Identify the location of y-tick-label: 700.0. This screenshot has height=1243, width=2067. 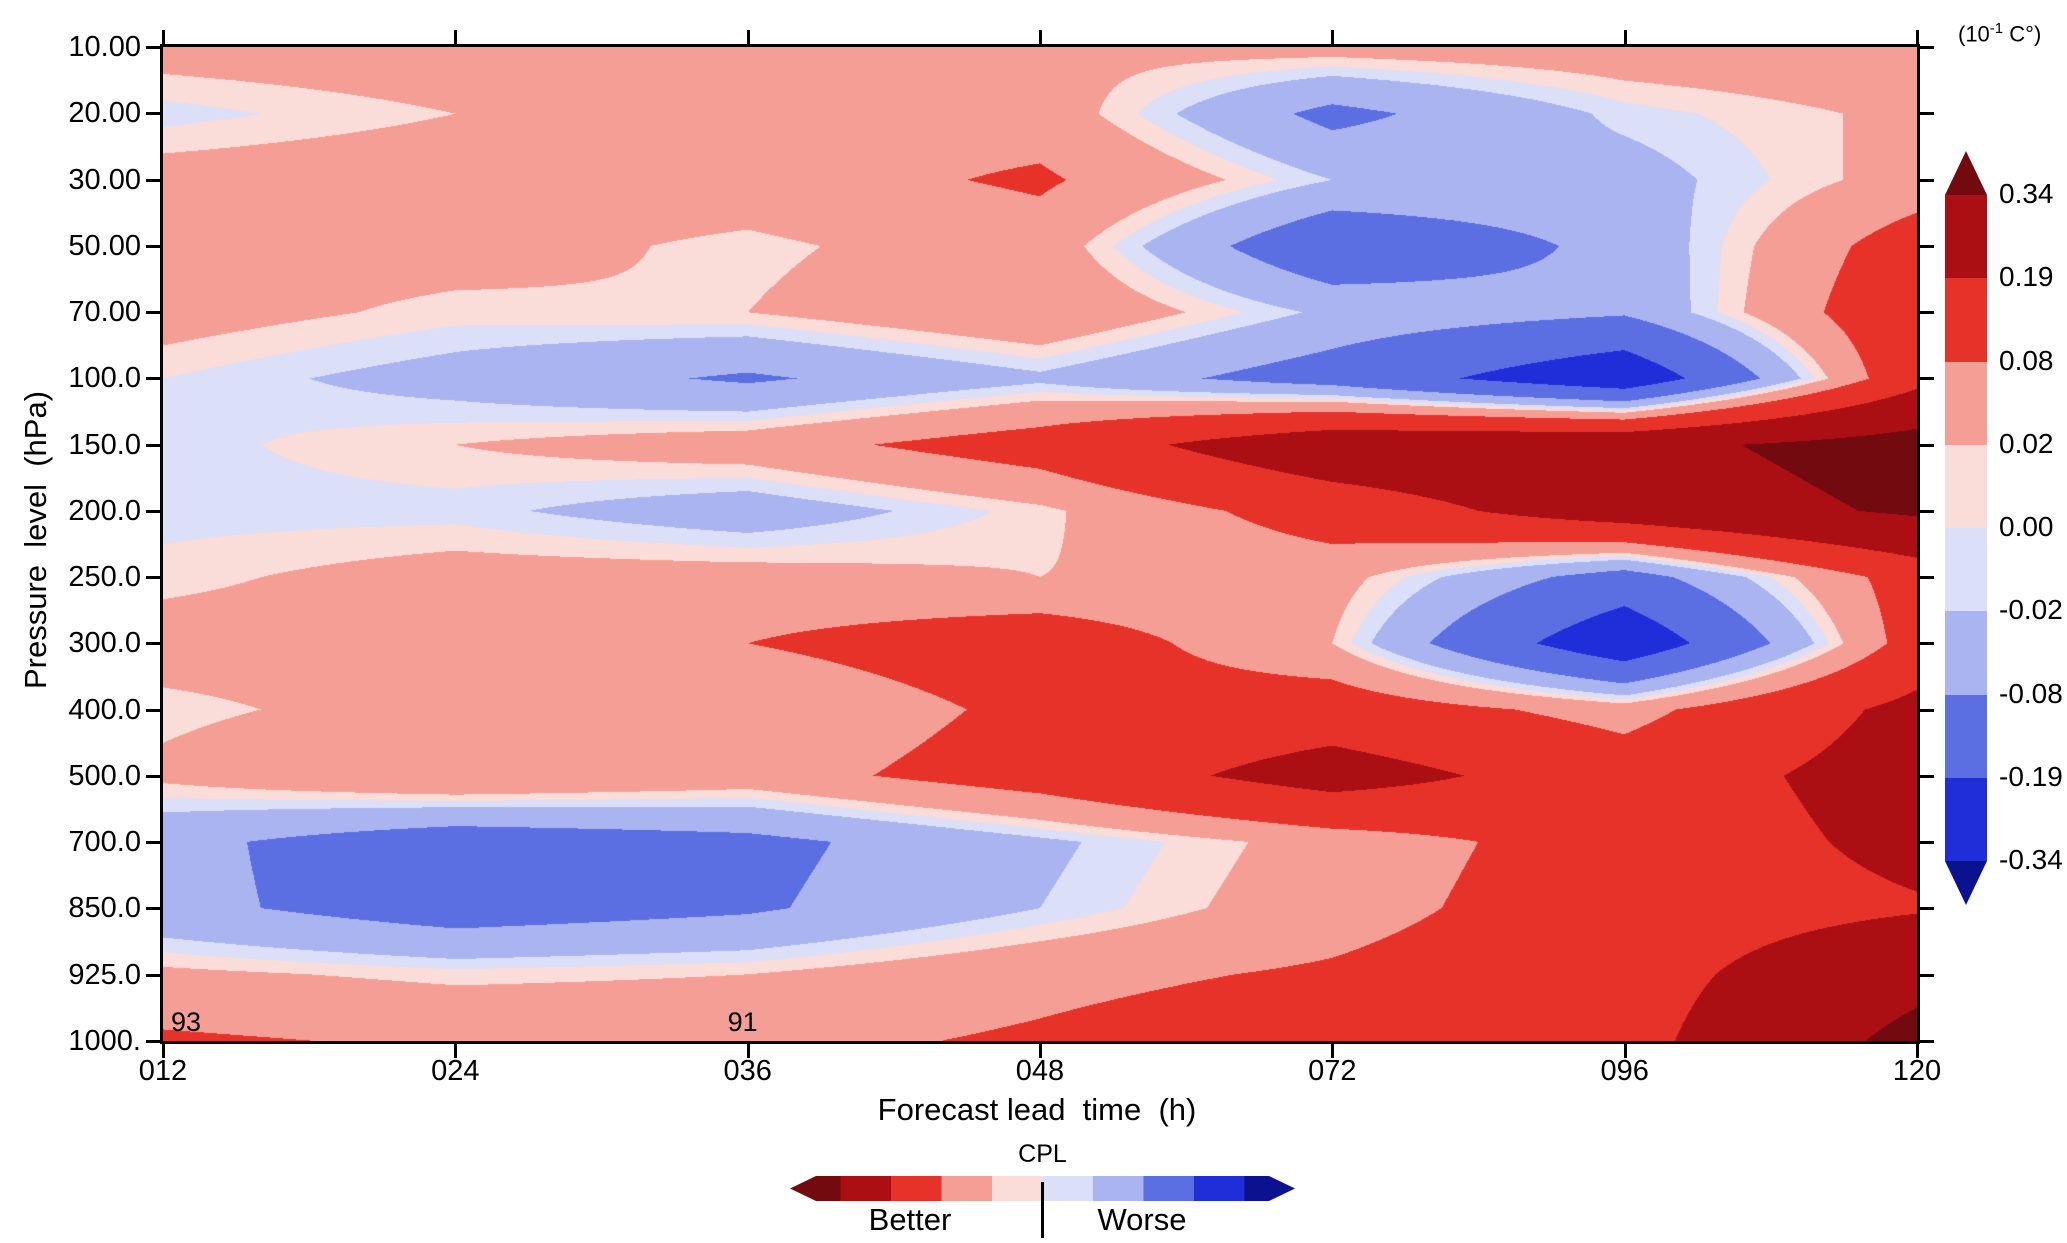
(104, 842).